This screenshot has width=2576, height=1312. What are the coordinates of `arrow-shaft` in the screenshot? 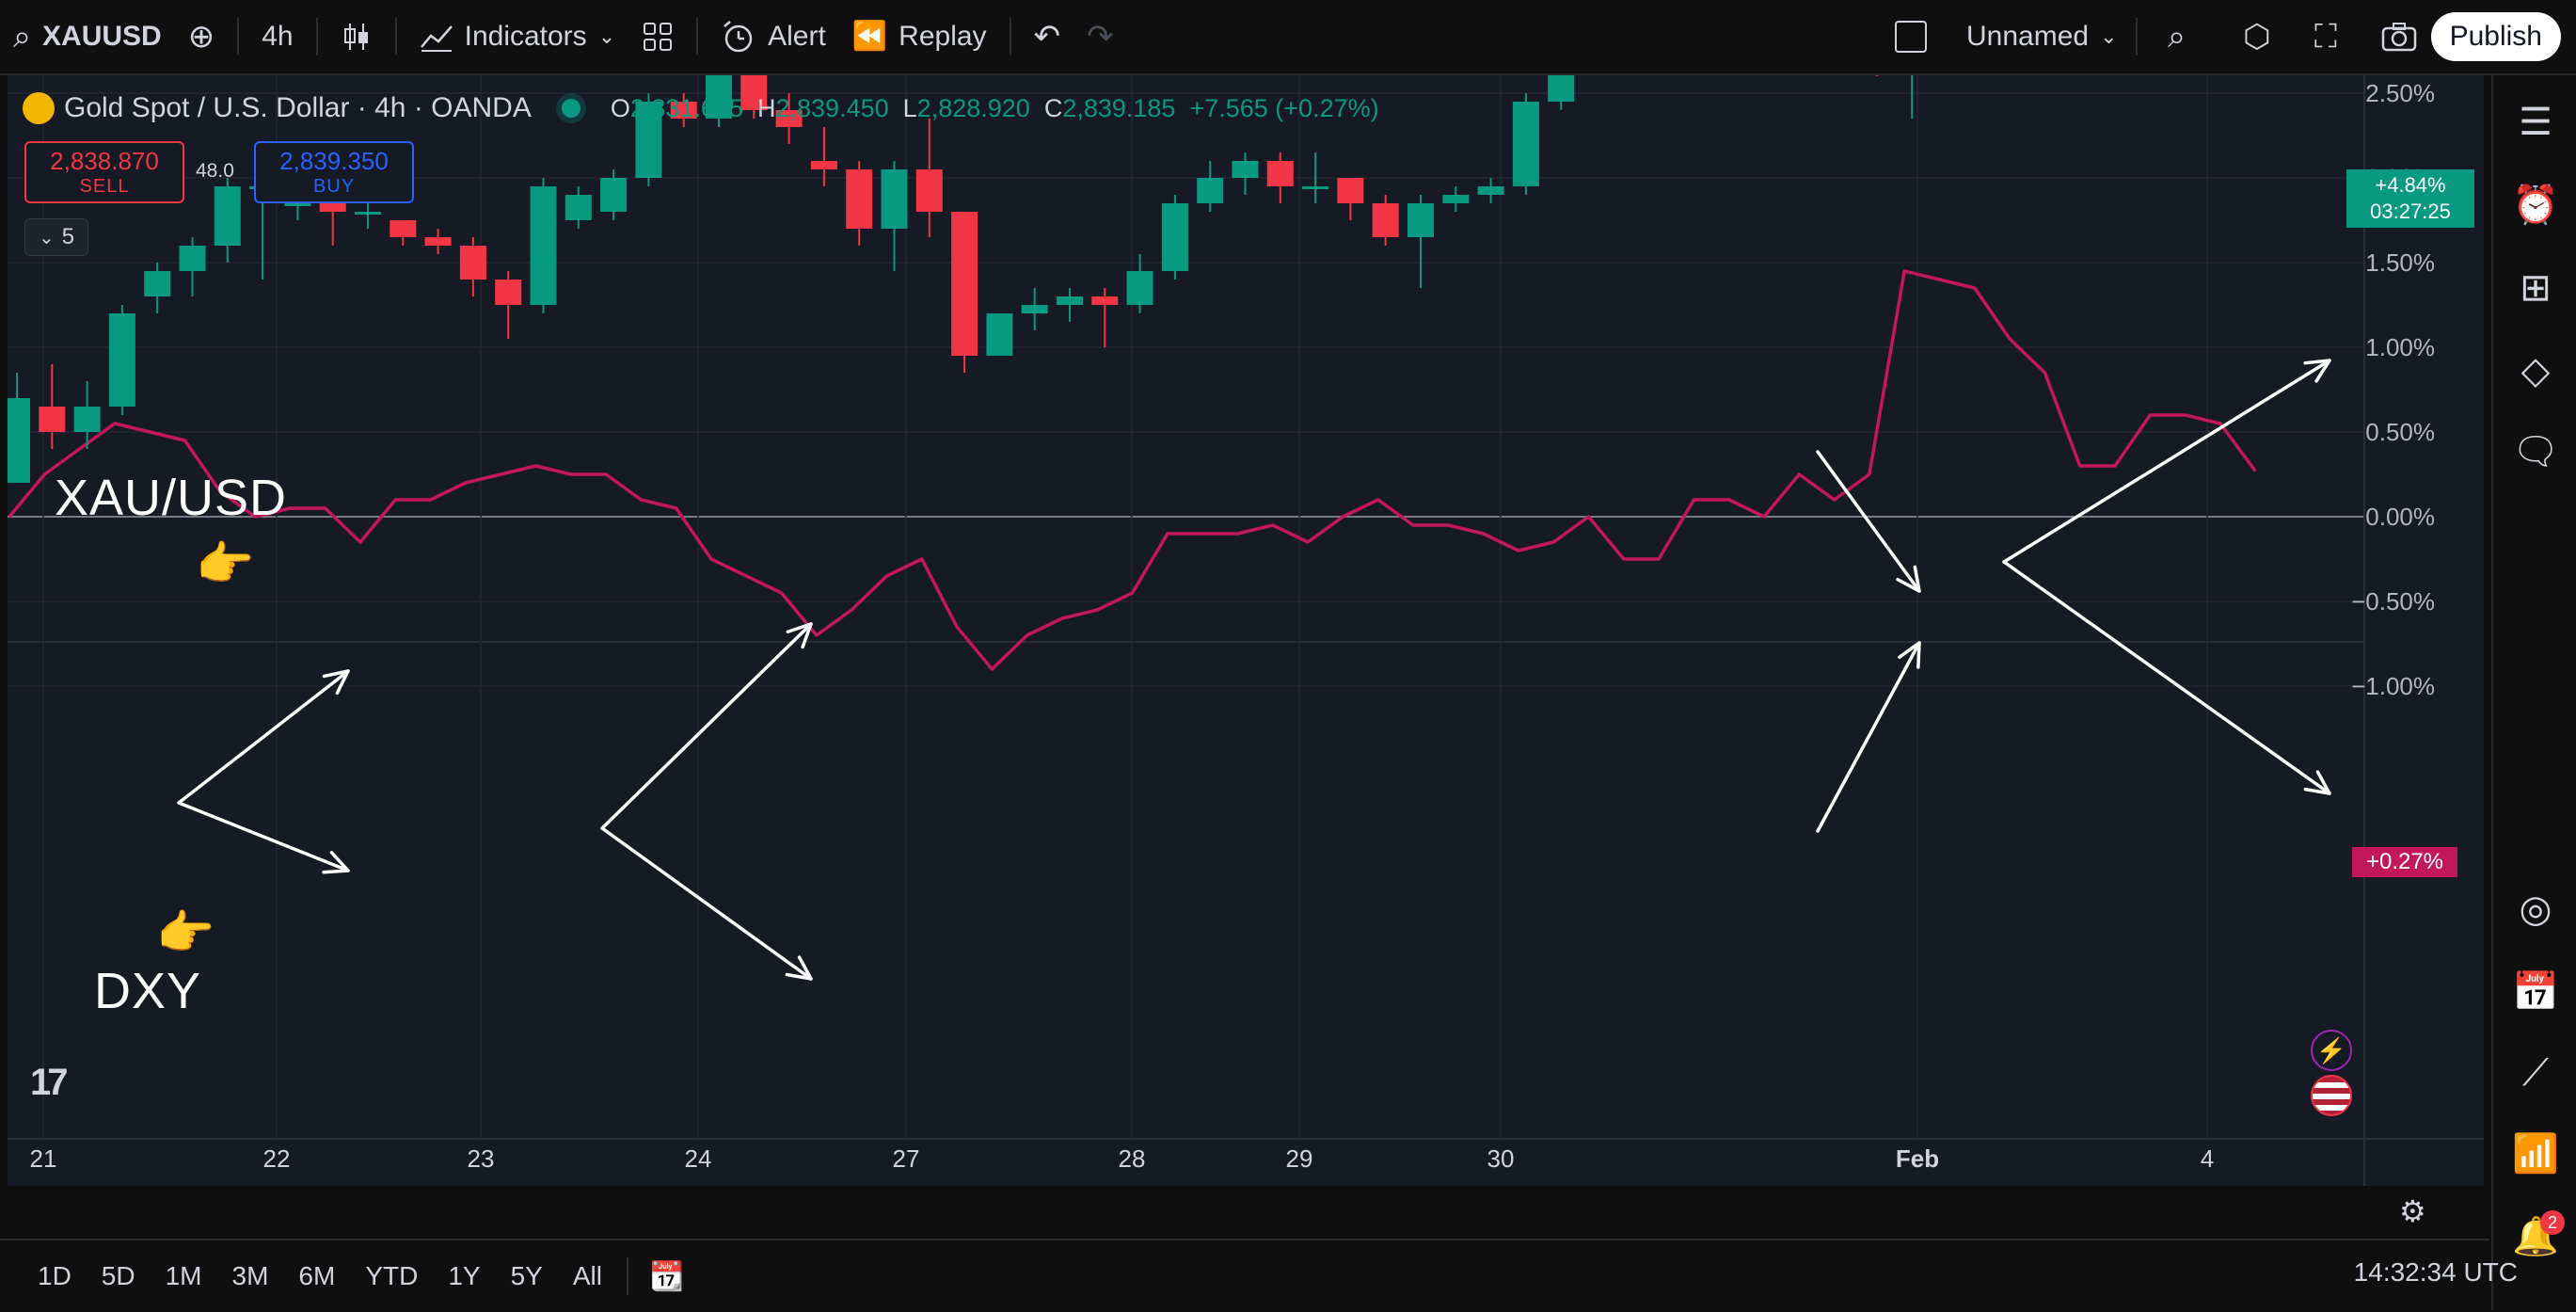 It's located at (1868, 737).